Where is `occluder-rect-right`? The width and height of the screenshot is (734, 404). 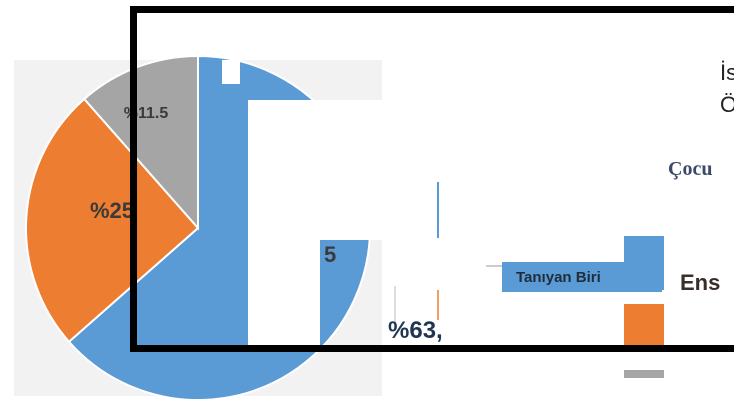
occluder-rect-right is located at coordinates (355, 170).